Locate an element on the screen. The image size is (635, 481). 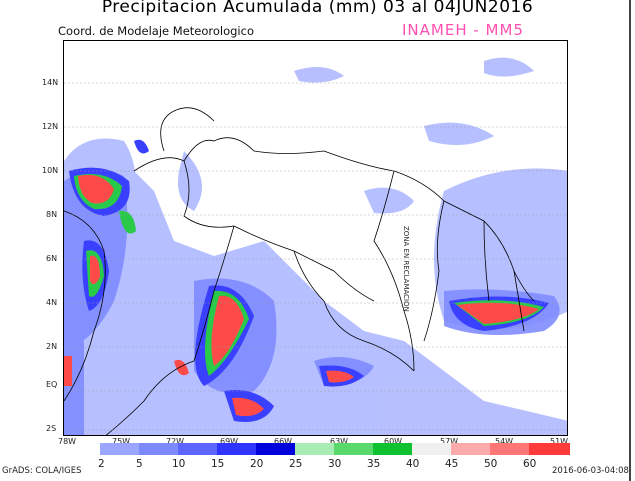
lat-label: 12N is located at coordinates (50, 126).